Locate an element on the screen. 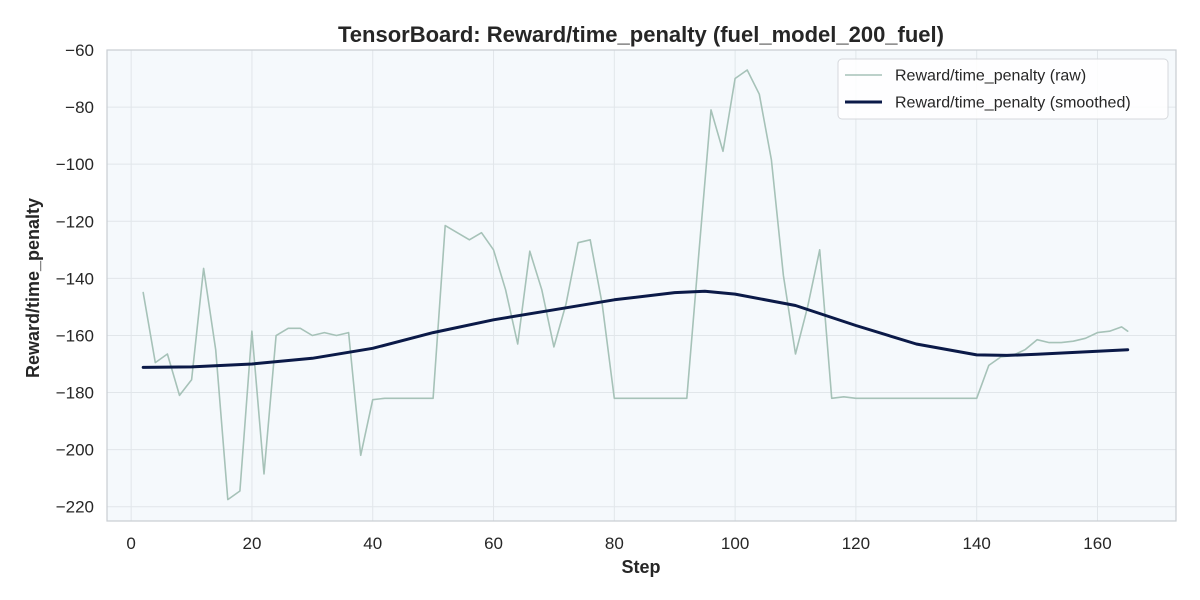 The image size is (1200, 600). legend-box is located at coordinates (1003, 89).